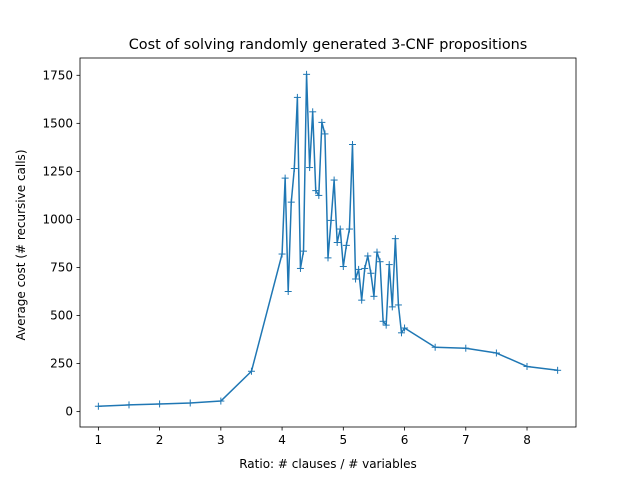 Image resolution: width=640 pixels, height=480 pixels. I want to click on x-tick-label: 2, so click(160, 440).